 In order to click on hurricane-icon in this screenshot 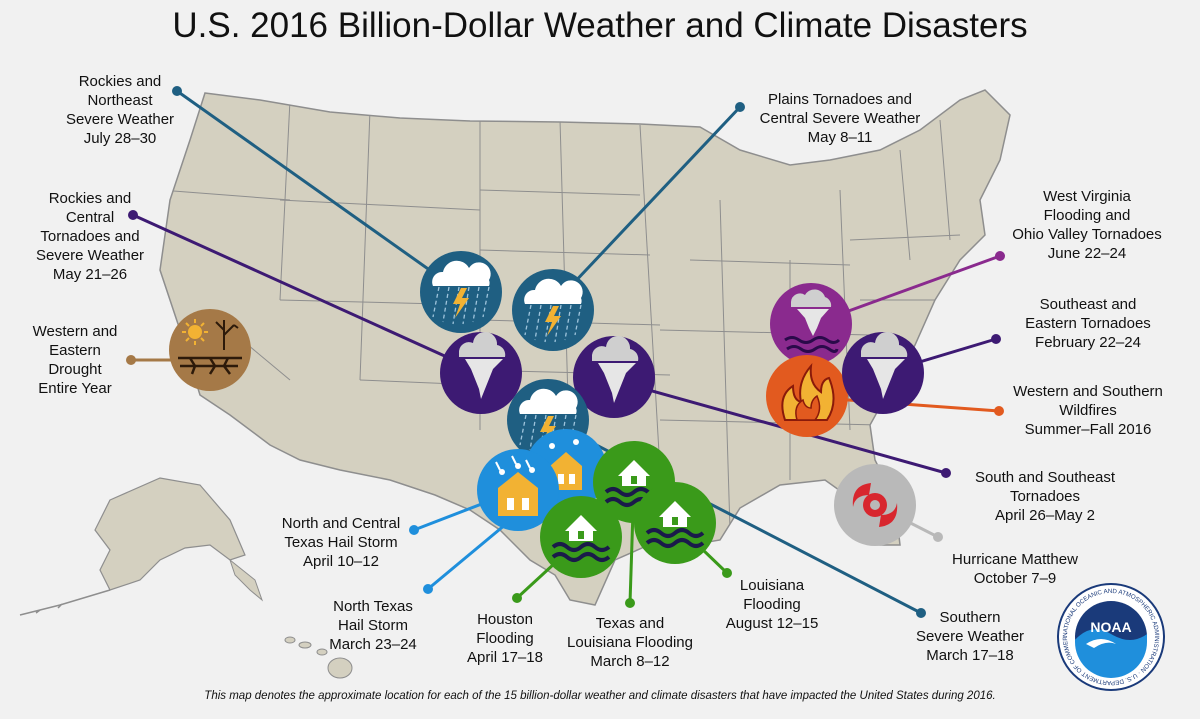, I will do `click(875, 505)`.